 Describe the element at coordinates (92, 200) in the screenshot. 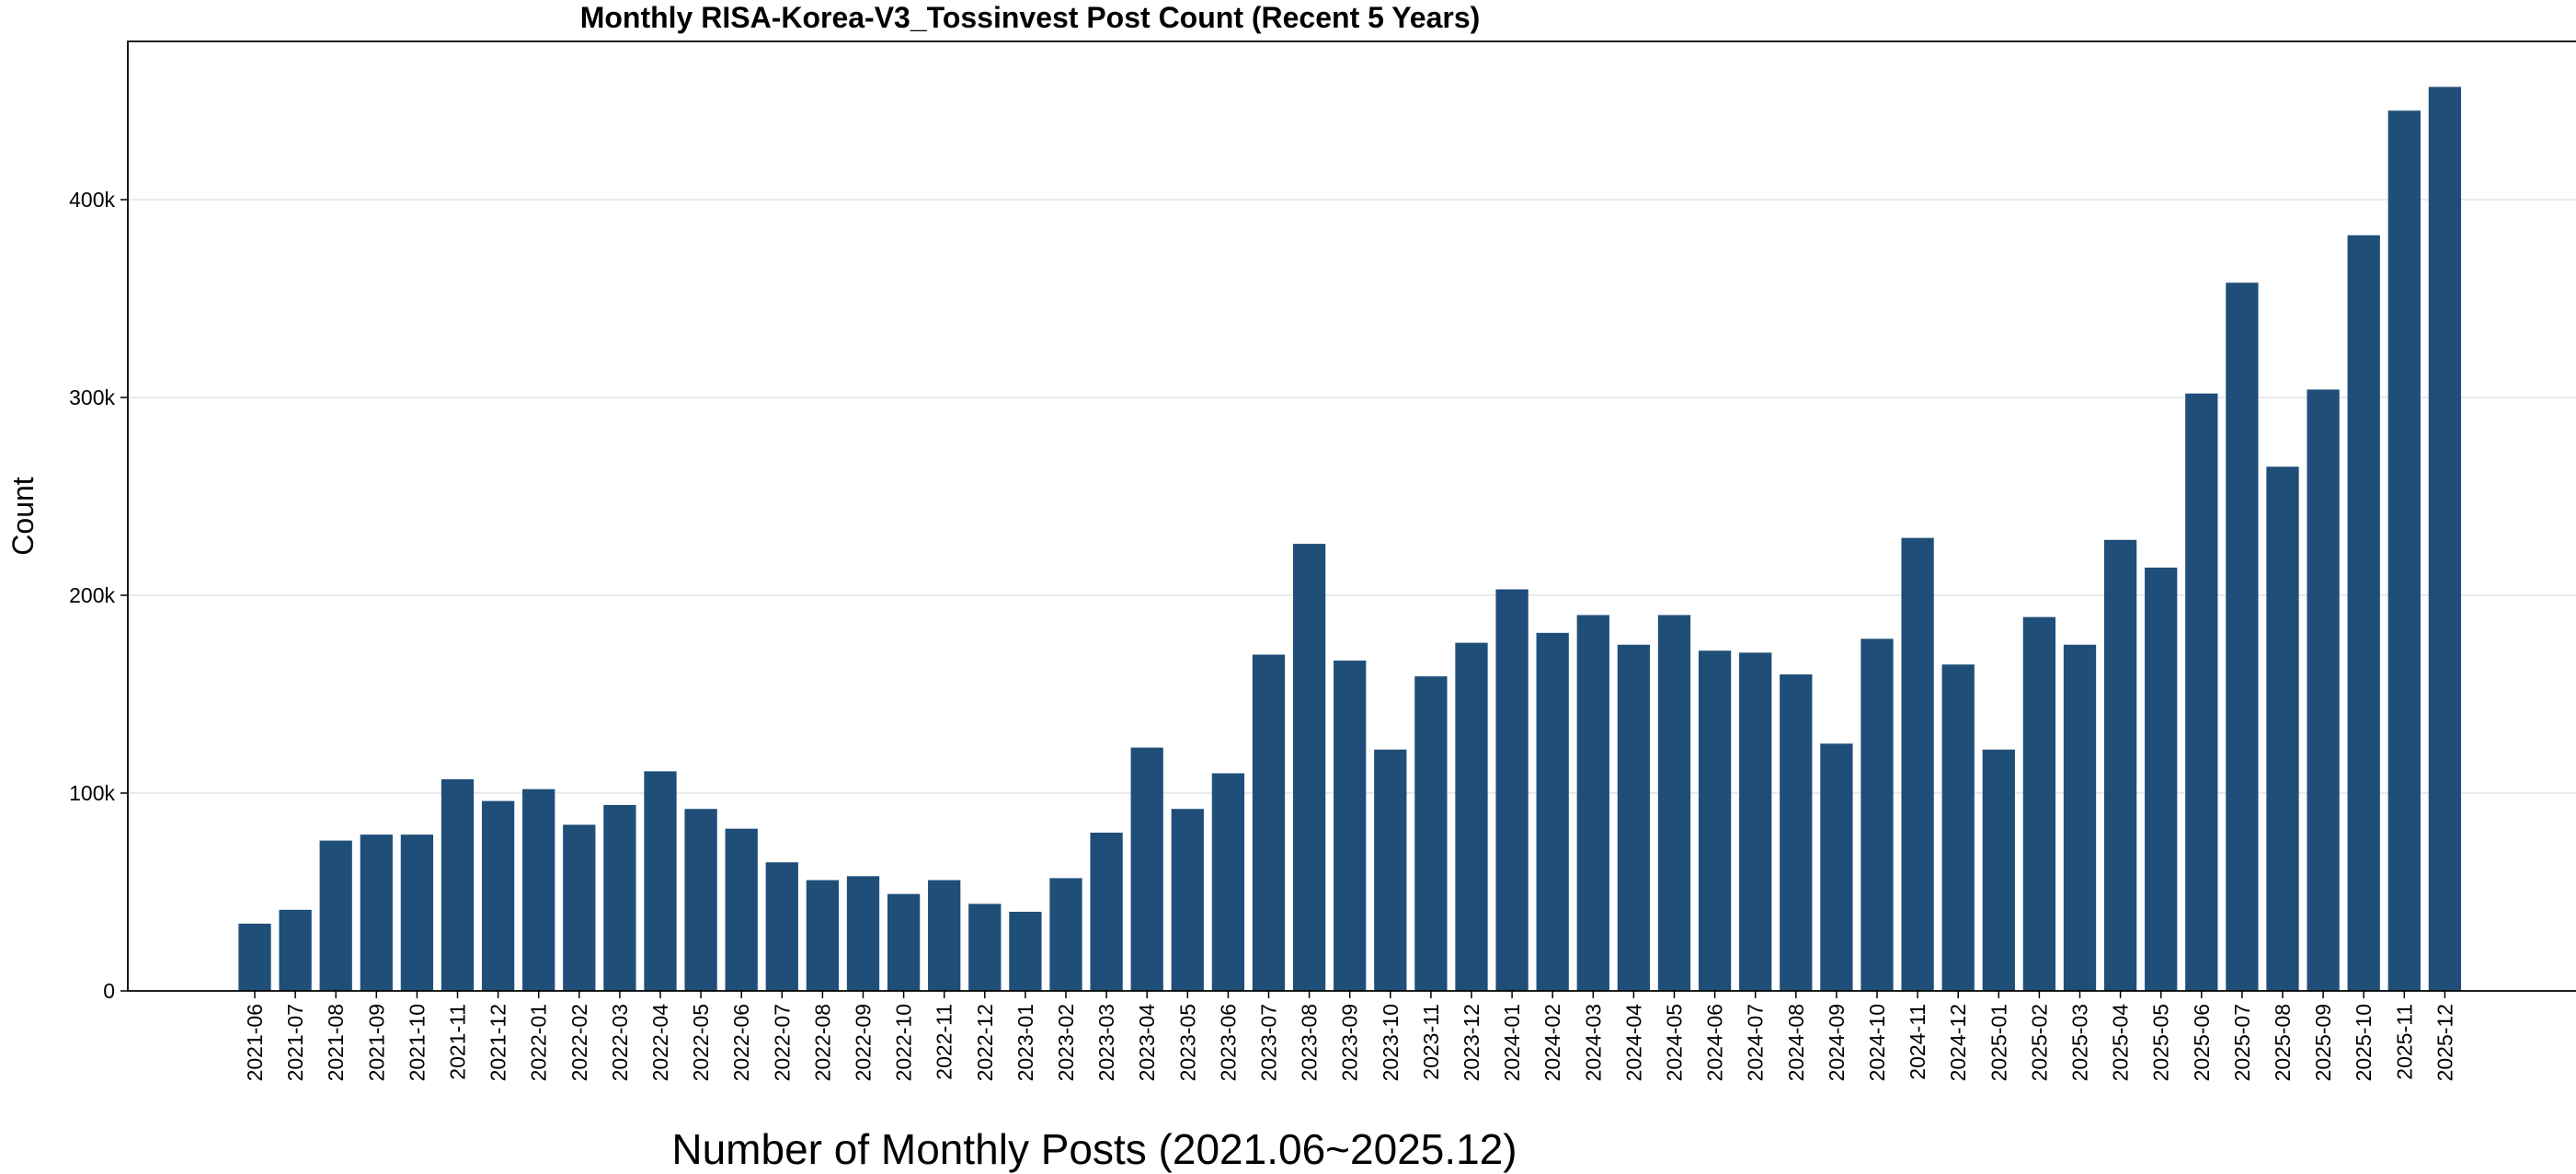

I see `y-tick-label: 400k` at that location.